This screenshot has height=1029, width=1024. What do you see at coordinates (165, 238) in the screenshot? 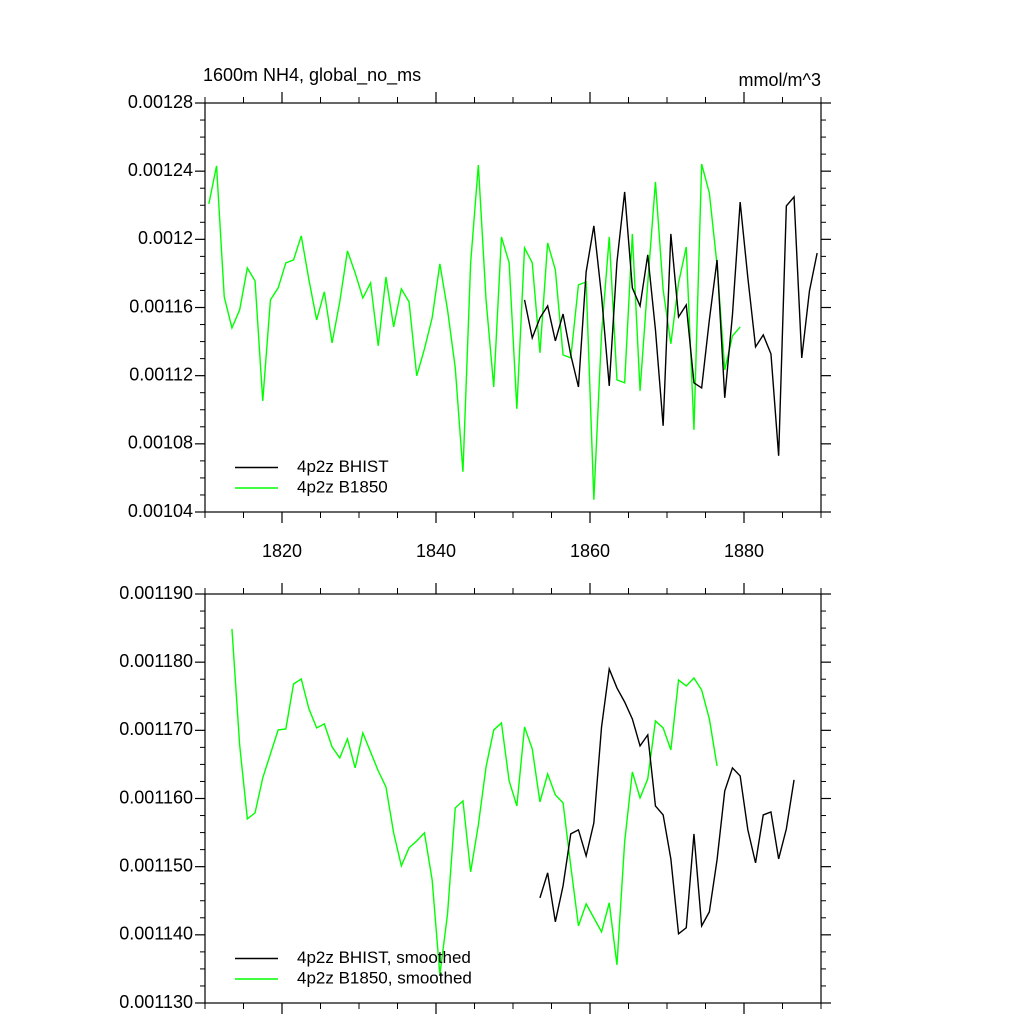
I see `y-tick-label: 0.0012` at bounding box center [165, 238].